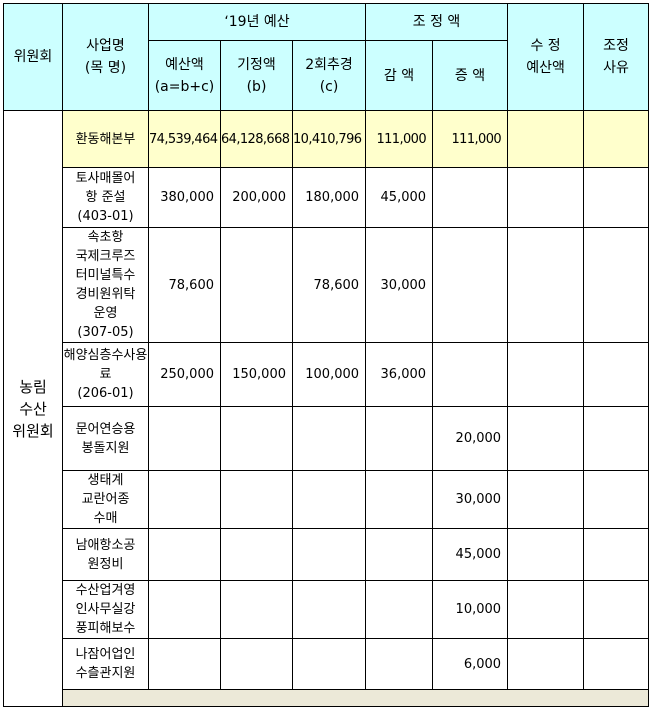  What do you see at coordinates (256, 75) in the screenshot?
I see `header-existing: 기정액 (b)` at bounding box center [256, 75].